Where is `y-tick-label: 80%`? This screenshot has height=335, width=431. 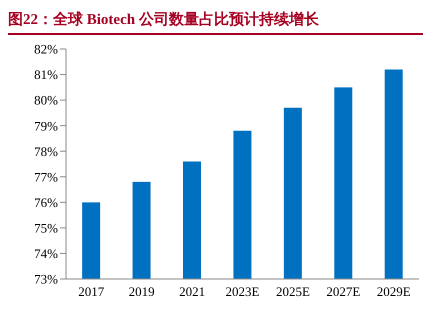 y-tick-label: 80% is located at coordinates (46, 100).